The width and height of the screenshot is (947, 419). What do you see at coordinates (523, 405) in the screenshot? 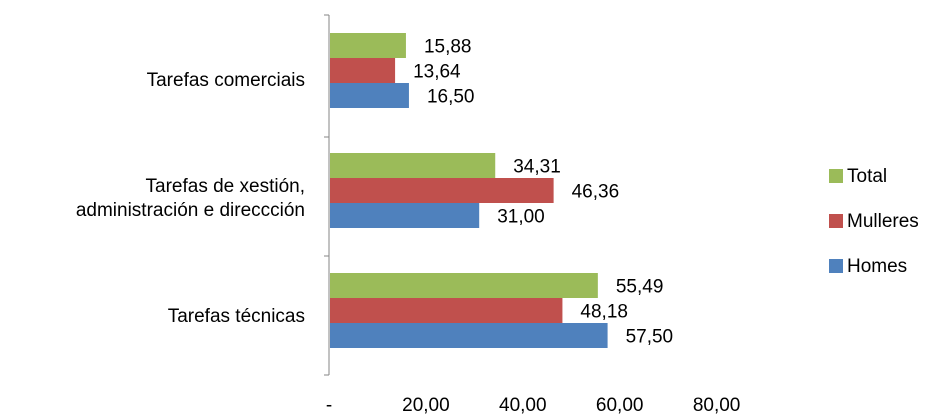
I see `x-tick-label-2: 40,00` at bounding box center [523, 405].